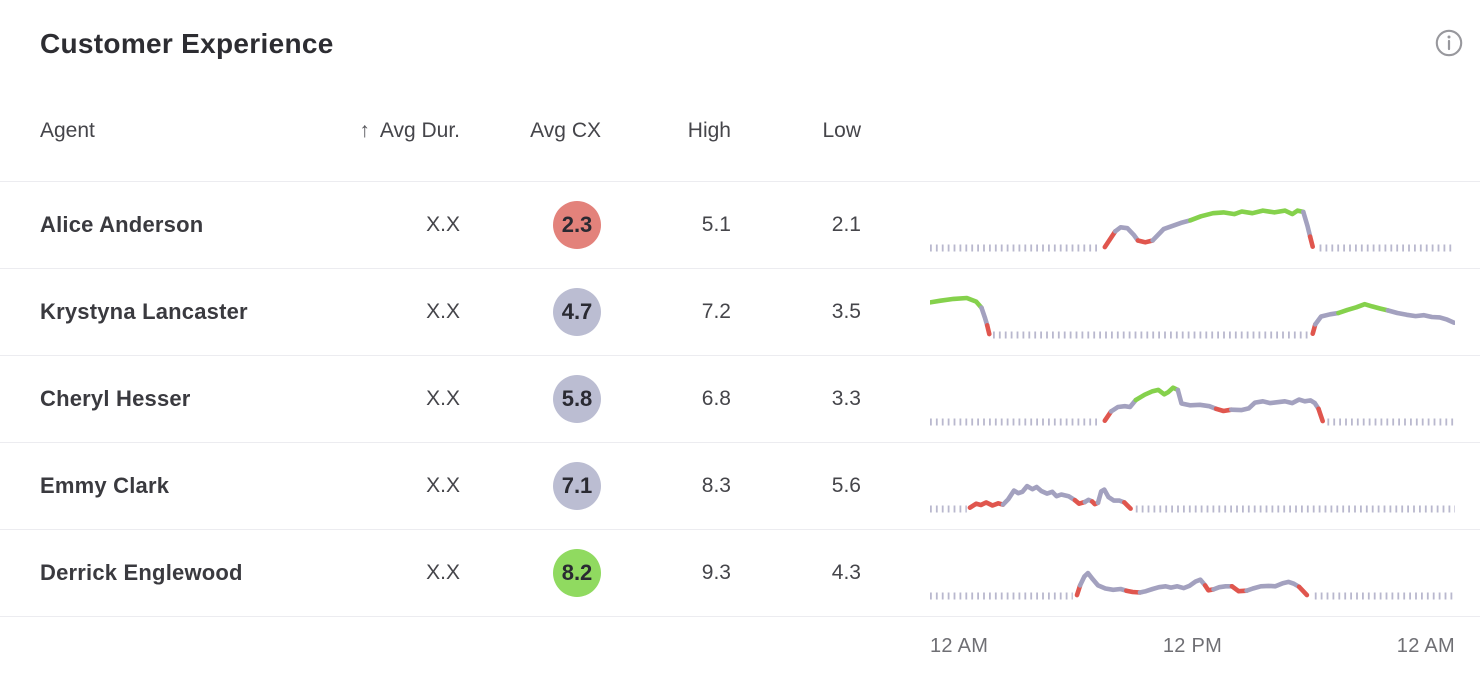  Describe the element at coordinates (740, 40) in the screenshot. I see `card-title-bar: Customer Experience` at that location.